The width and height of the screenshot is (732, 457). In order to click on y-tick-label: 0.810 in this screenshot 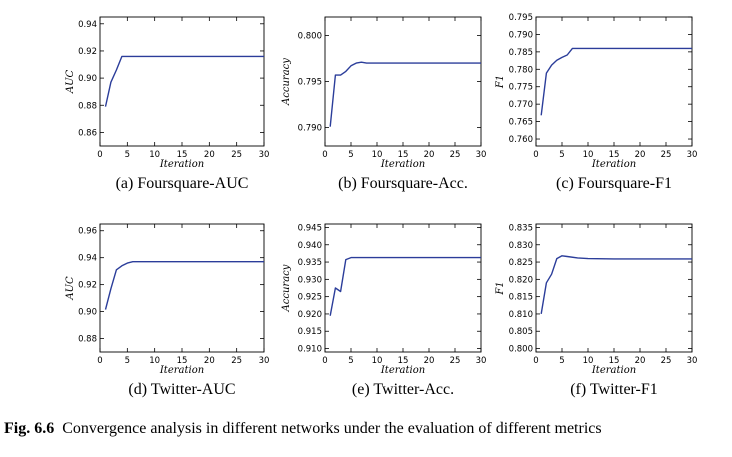, I will do `click(521, 315)`.